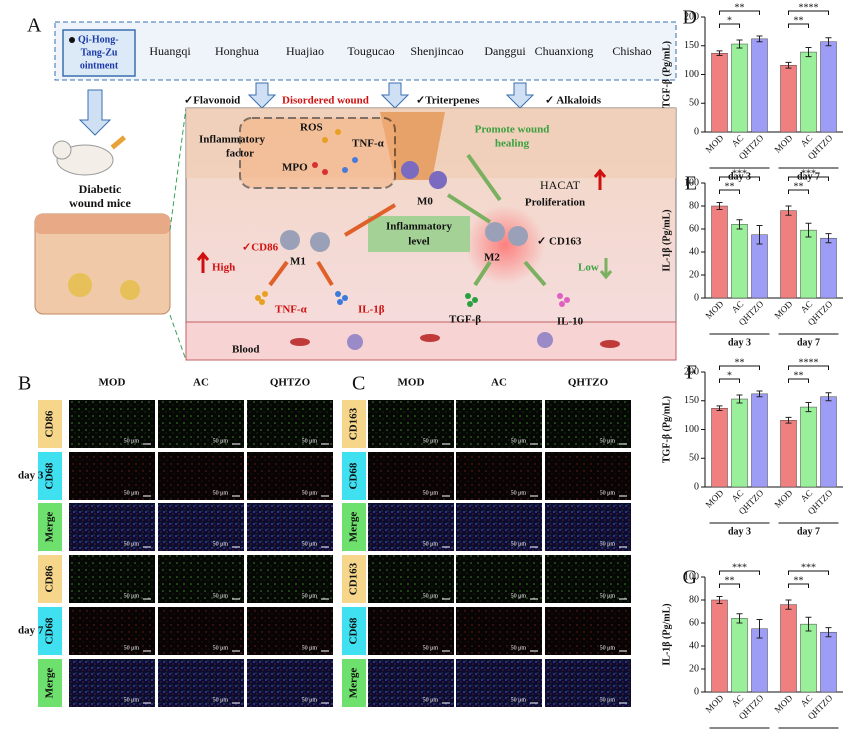 The height and width of the screenshot is (729, 868). I want to click on syringe, so click(118, 142).